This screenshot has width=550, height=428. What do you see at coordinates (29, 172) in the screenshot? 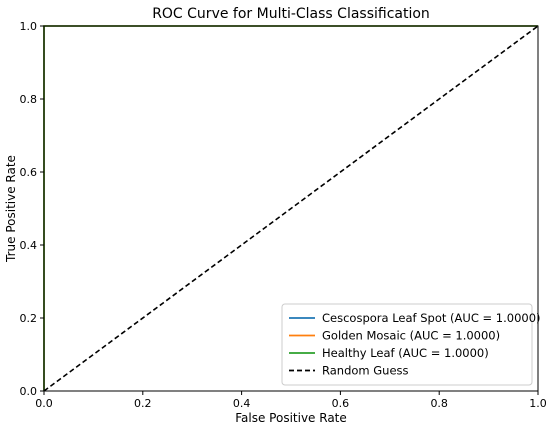
I see `y-tick-label: 0.6` at bounding box center [29, 172].